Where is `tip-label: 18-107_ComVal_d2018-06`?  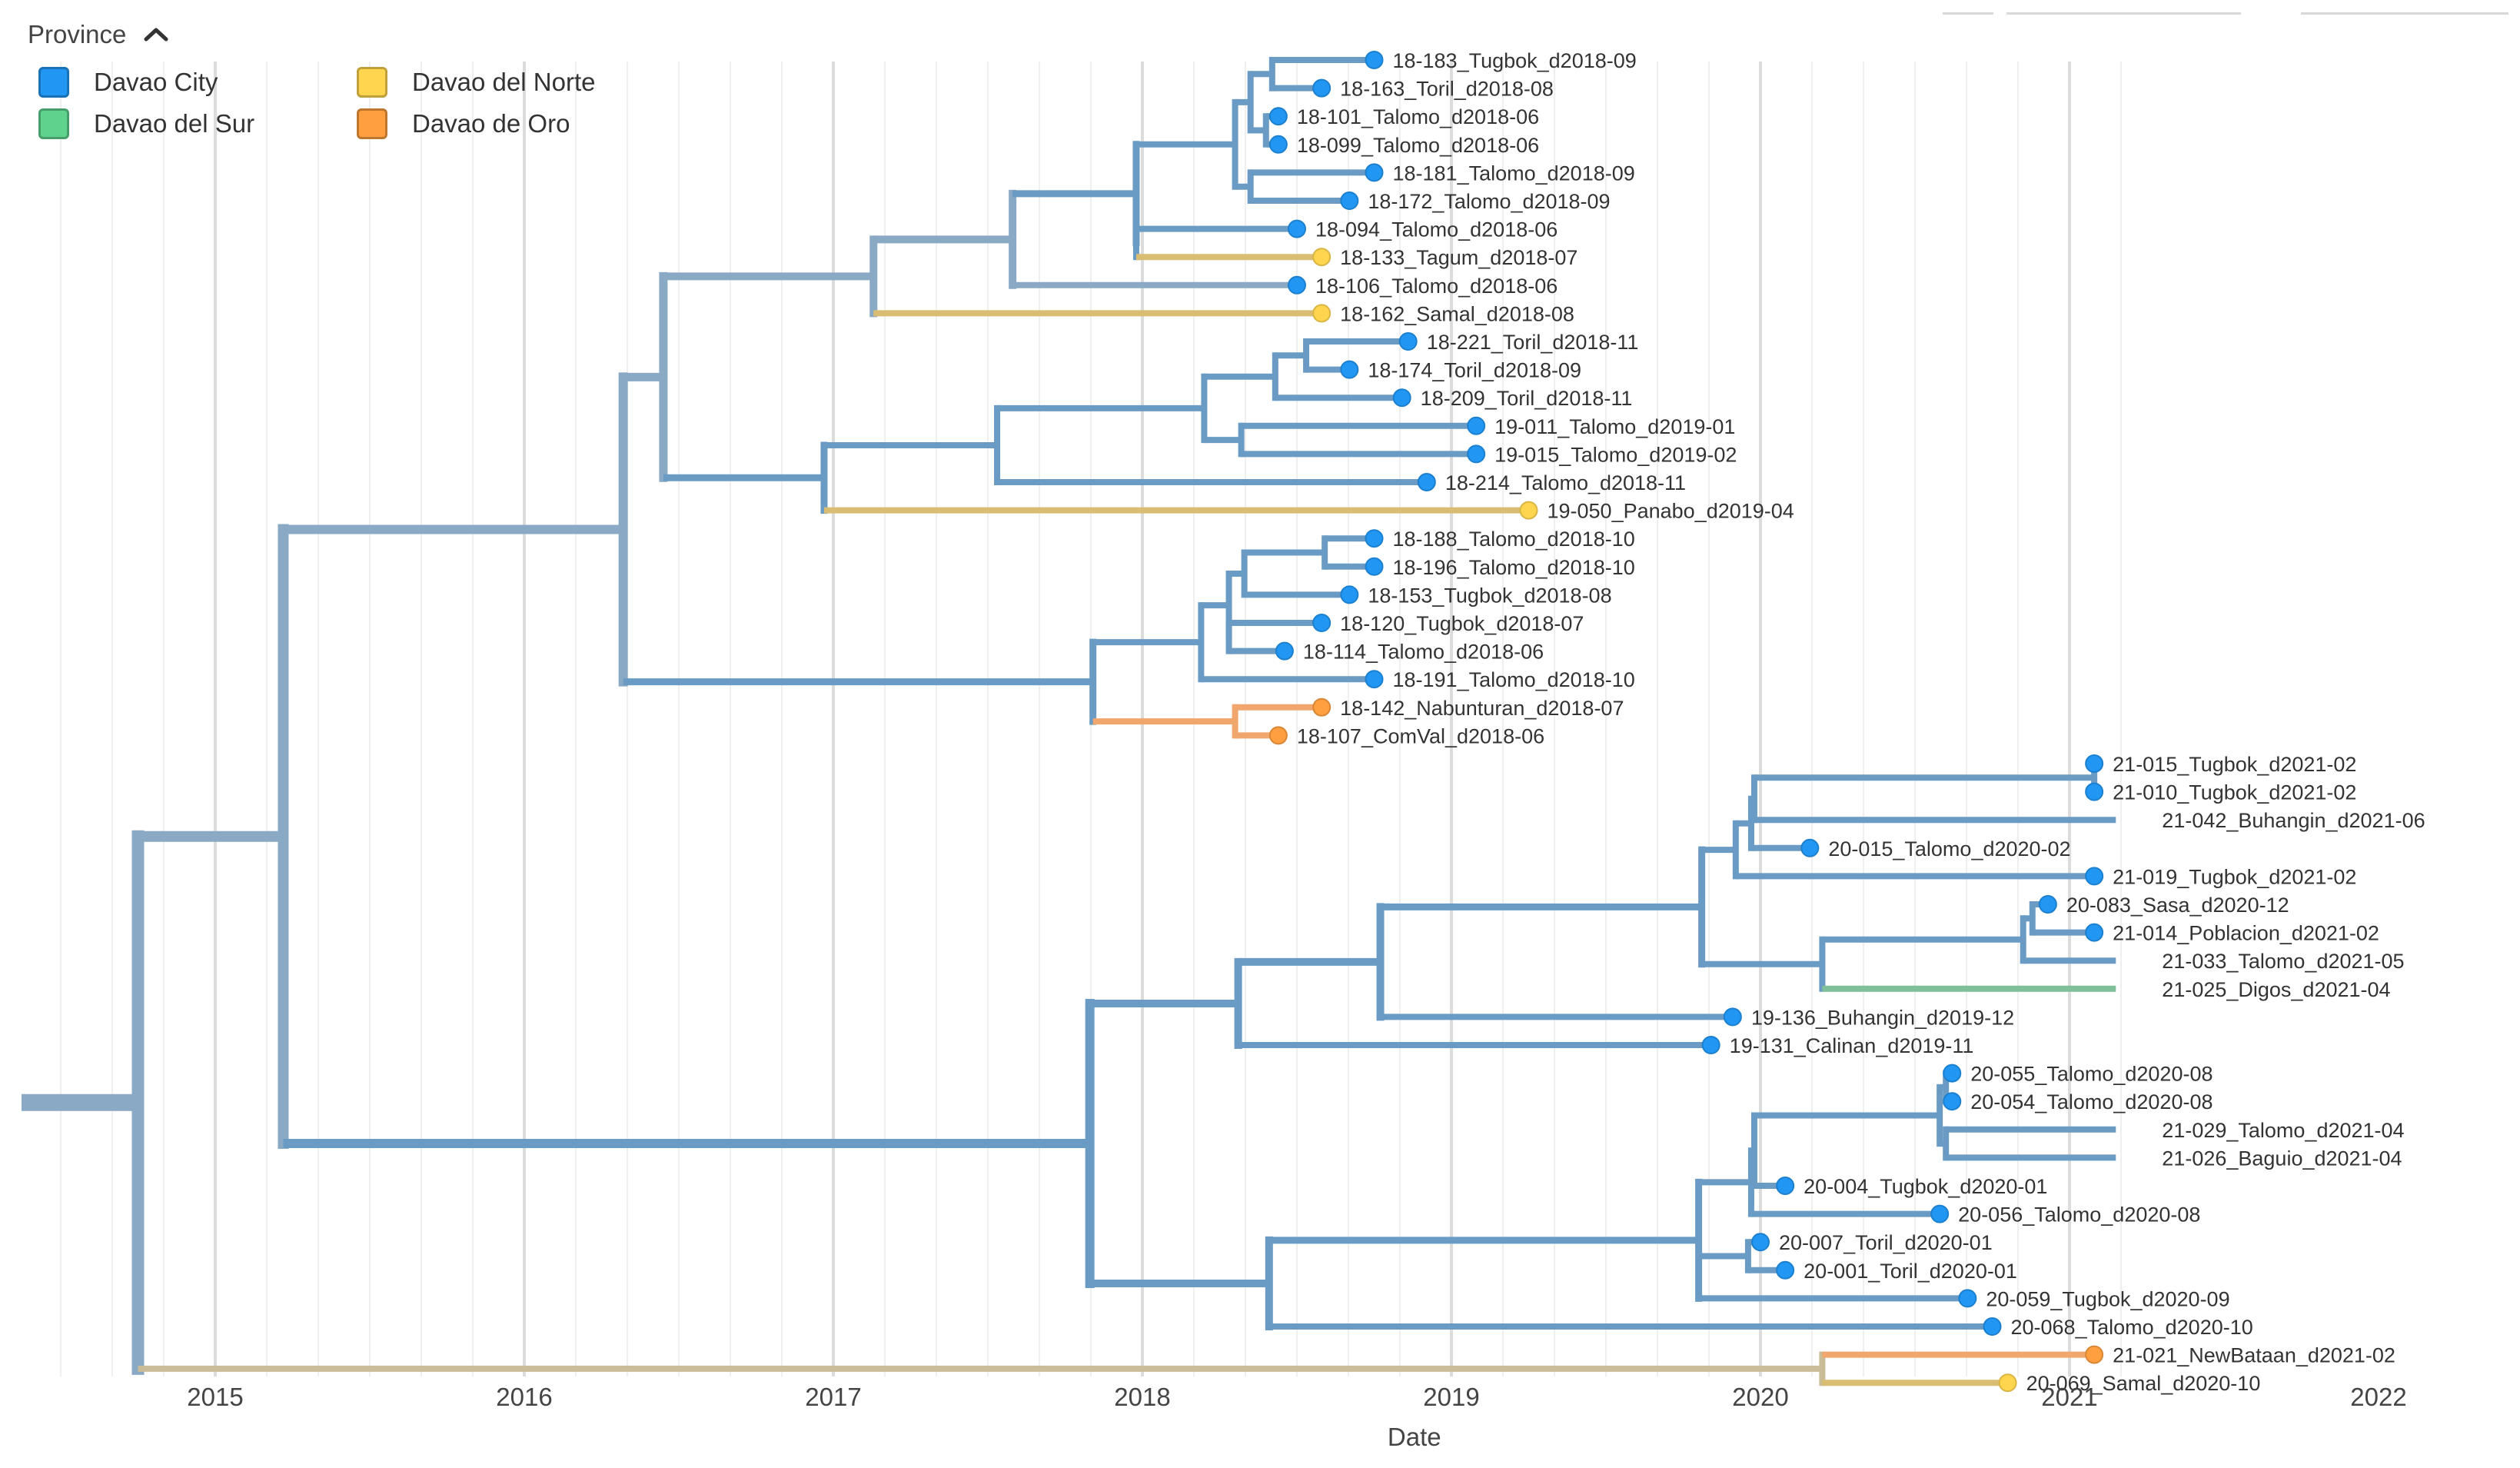
tip-label: 18-107_ComVal_d2018-06 is located at coordinates (1421, 735).